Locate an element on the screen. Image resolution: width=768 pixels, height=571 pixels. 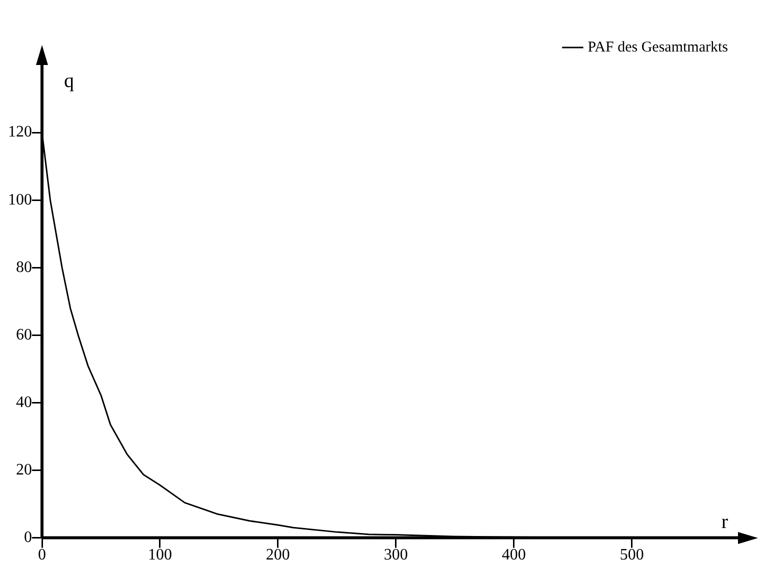
x-tick-label: 400 is located at coordinates (514, 555).